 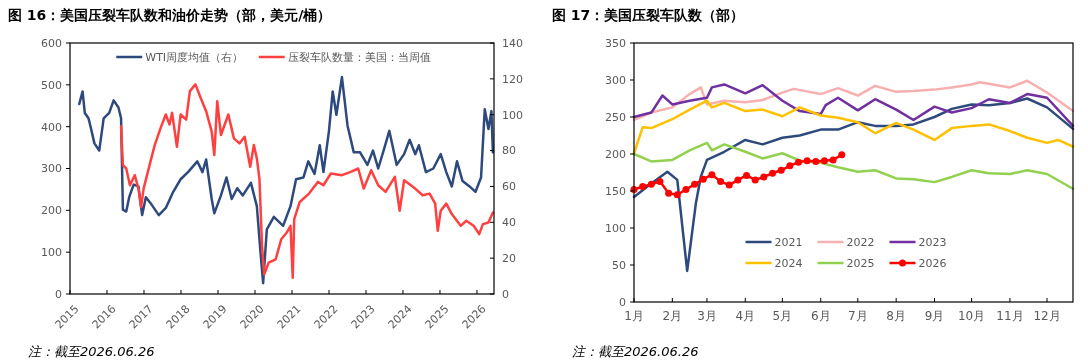 What do you see at coordinates (745, 315) in the screenshot?
I see `x-tick-label: 4月` at bounding box center [745, 315].